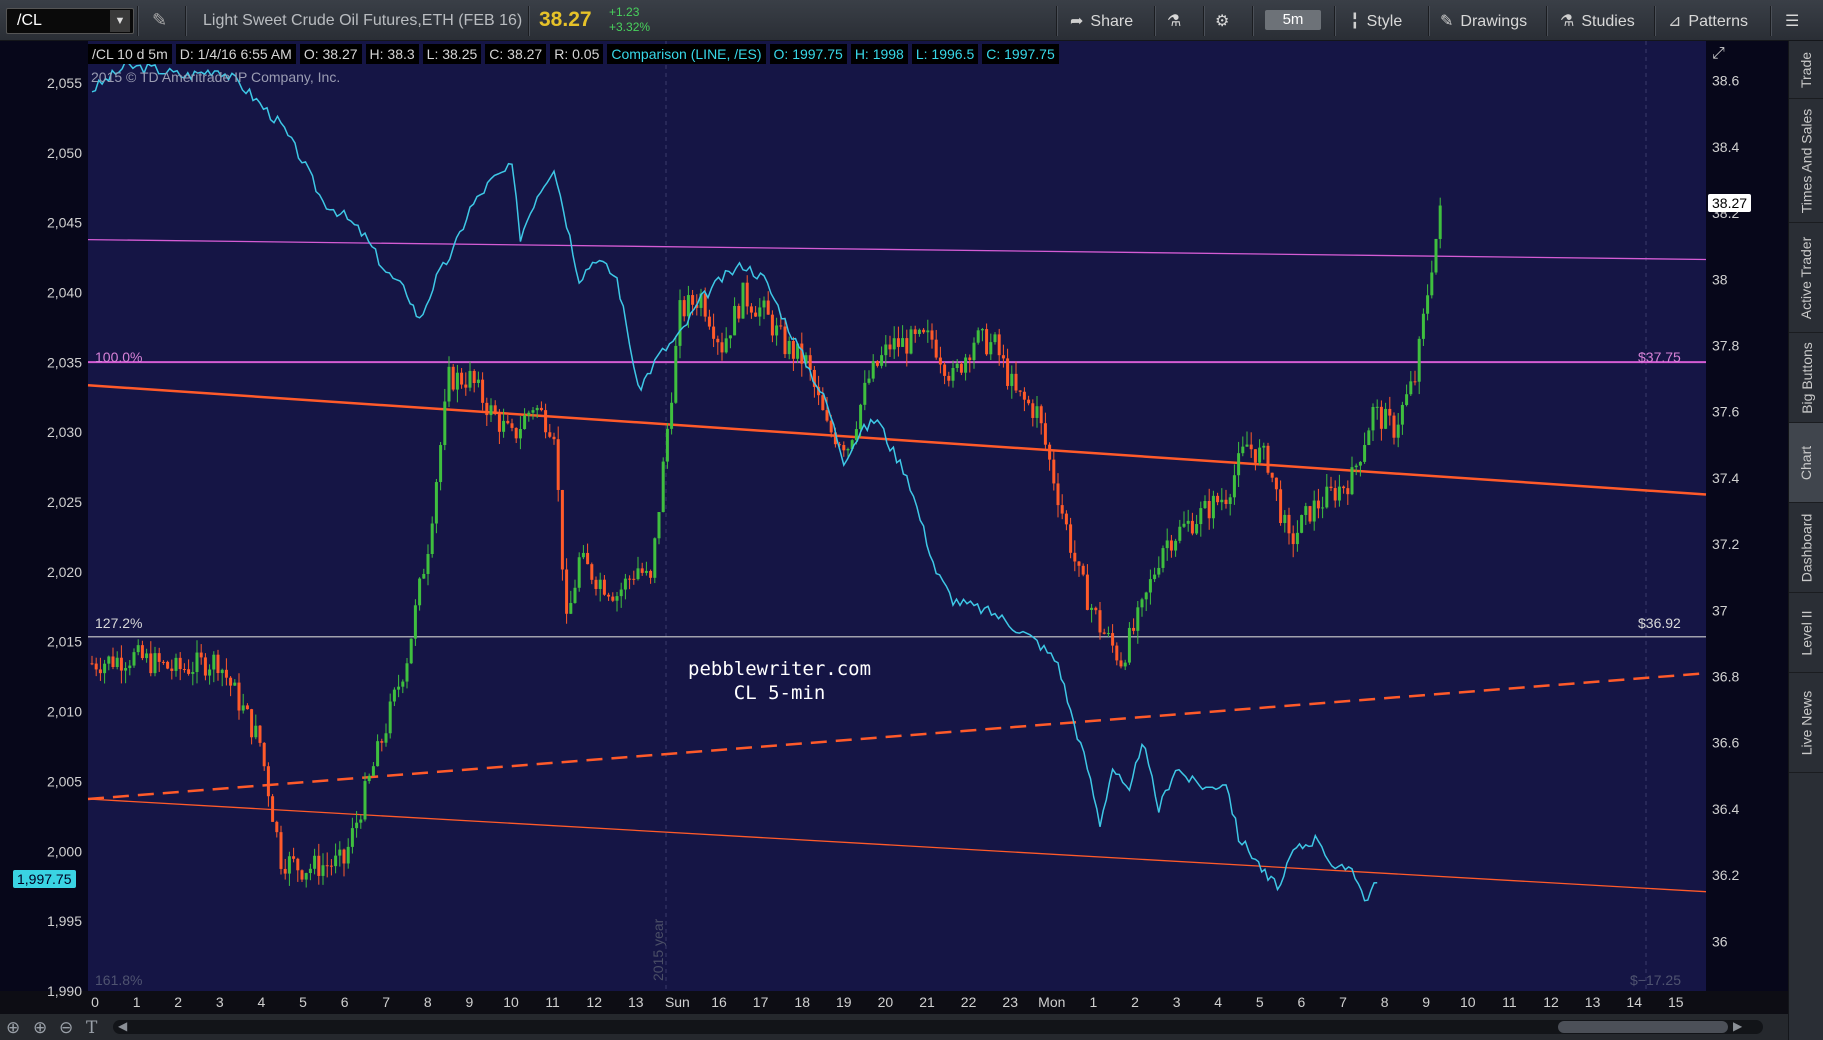 This screenshot has height=1040, width=1823. What do you see at coordinates (1376, 21) in the screenshot?
I see `style-button: ╏ Style` at bounding box center [1376, 21].